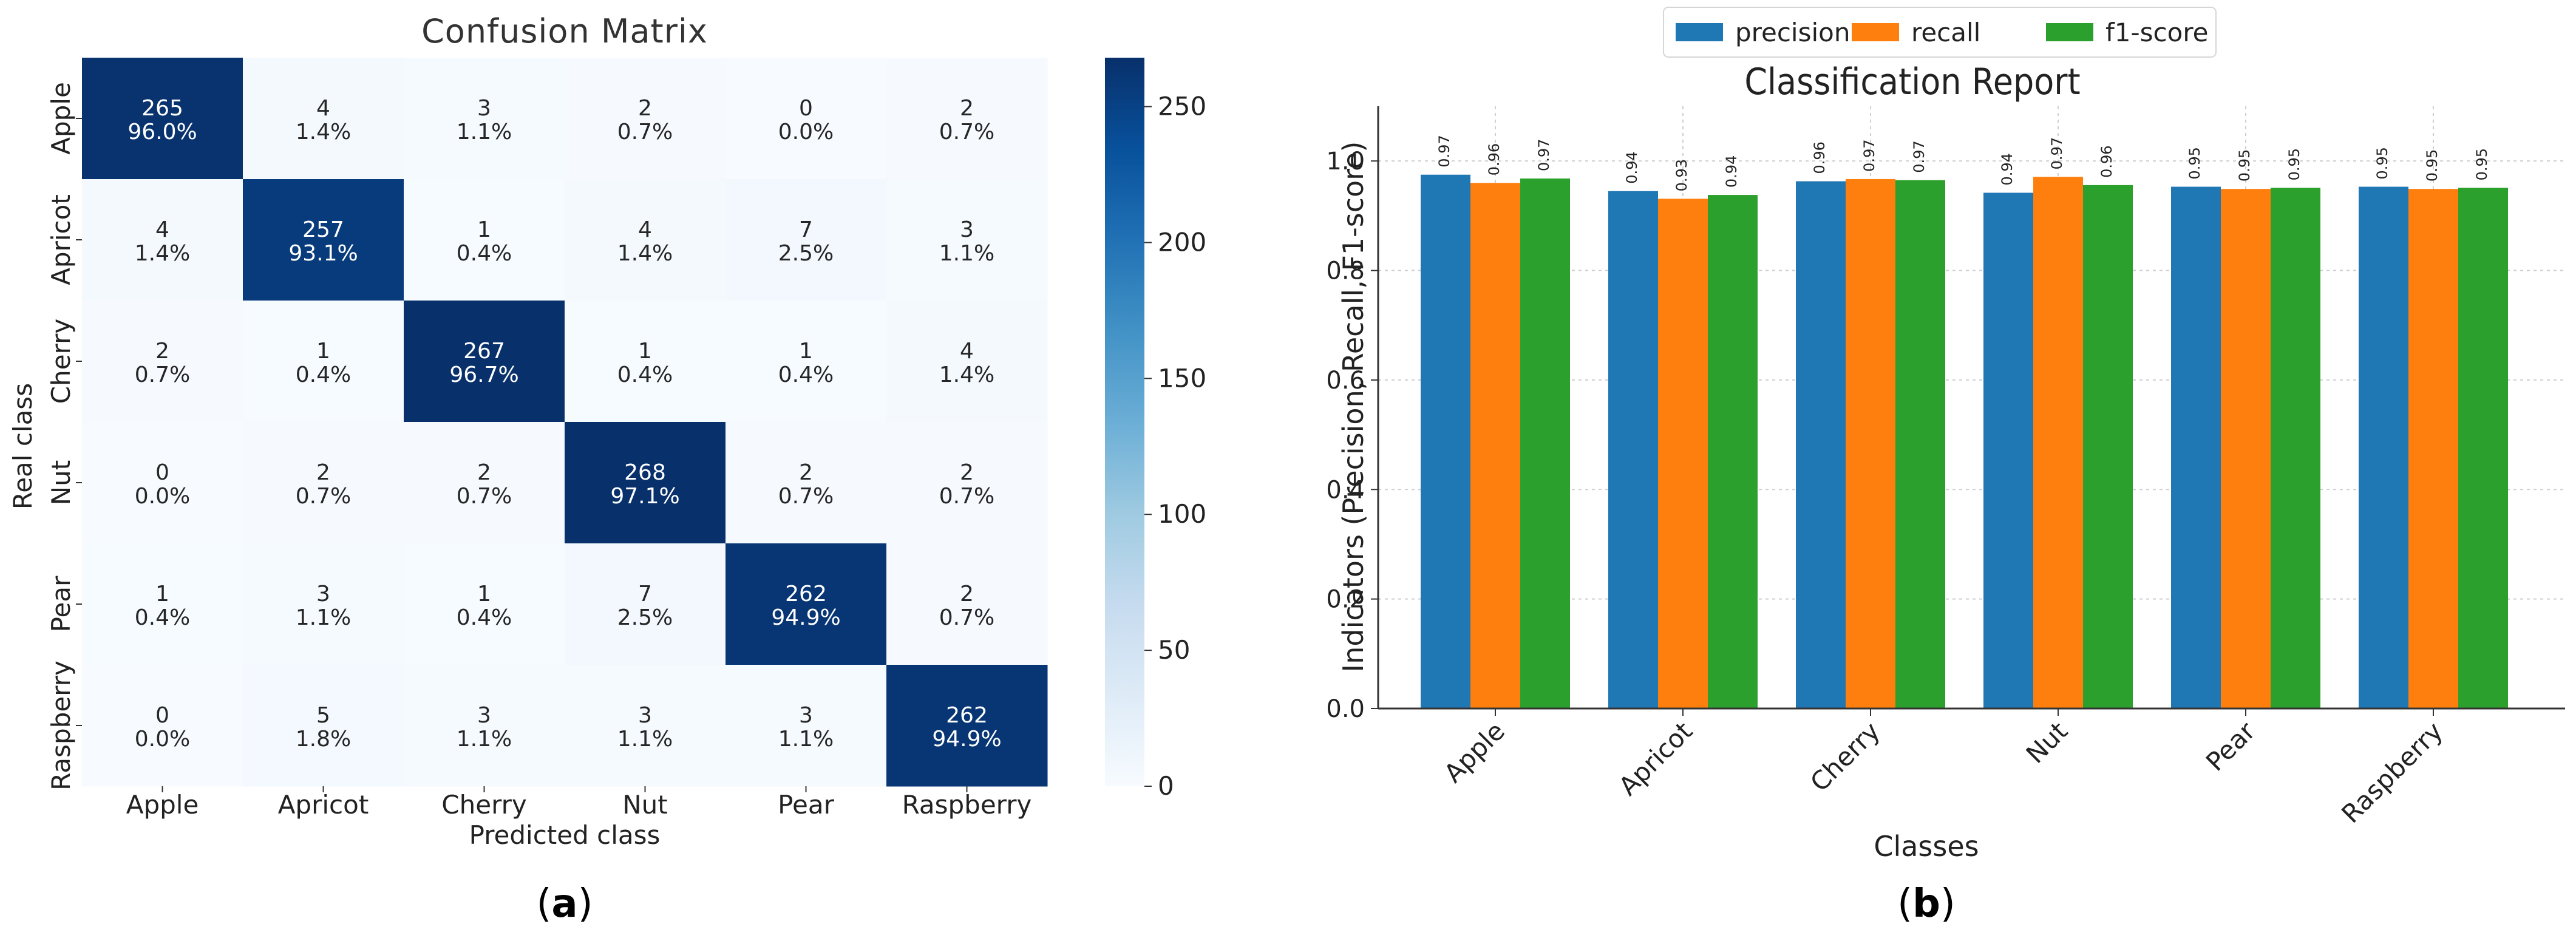 The width and height of the screenshot is (2576, 938). Describe the element at coordinates (1940, 32) in the screenshot. I see `legend-box` at that location.